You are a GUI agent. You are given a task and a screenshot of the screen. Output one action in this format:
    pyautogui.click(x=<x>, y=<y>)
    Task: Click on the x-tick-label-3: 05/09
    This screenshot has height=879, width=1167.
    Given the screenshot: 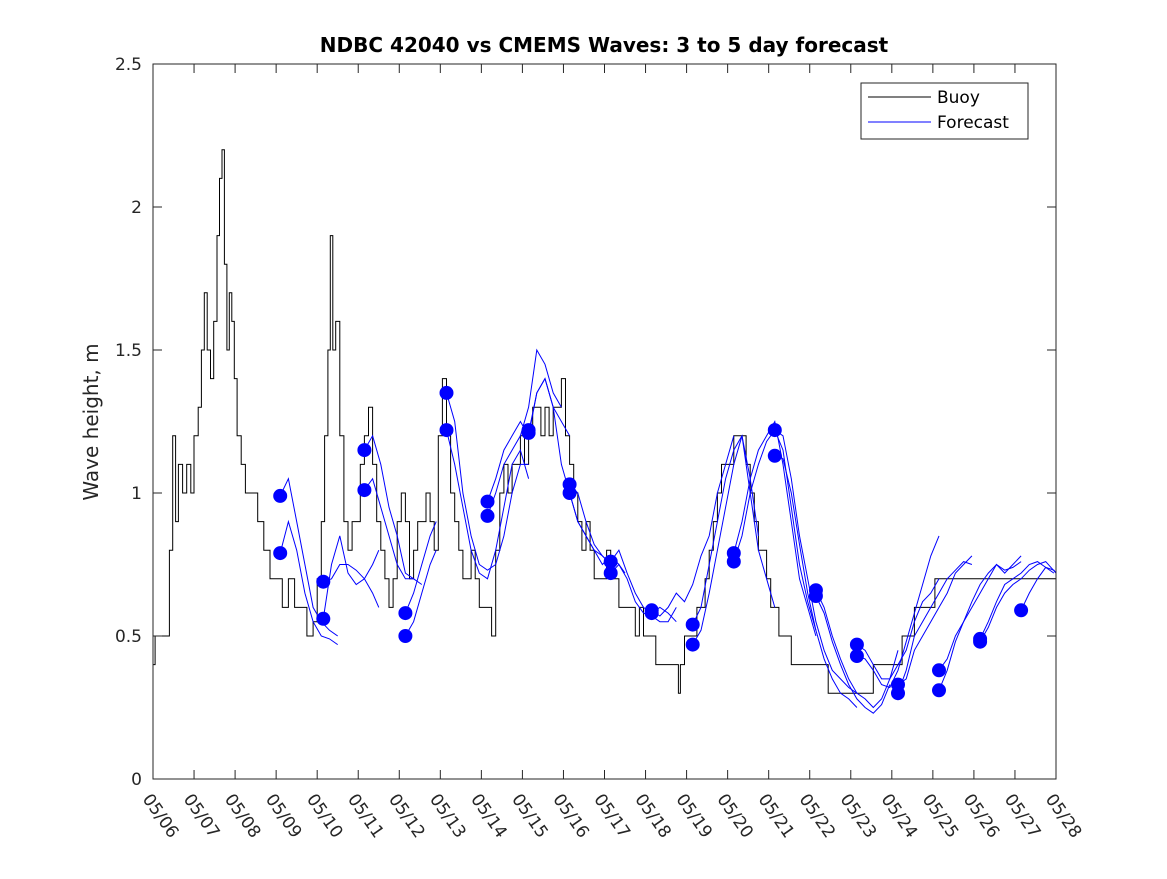 What is the action you would take?
    pyautogui.click(x=283, y=816)
    